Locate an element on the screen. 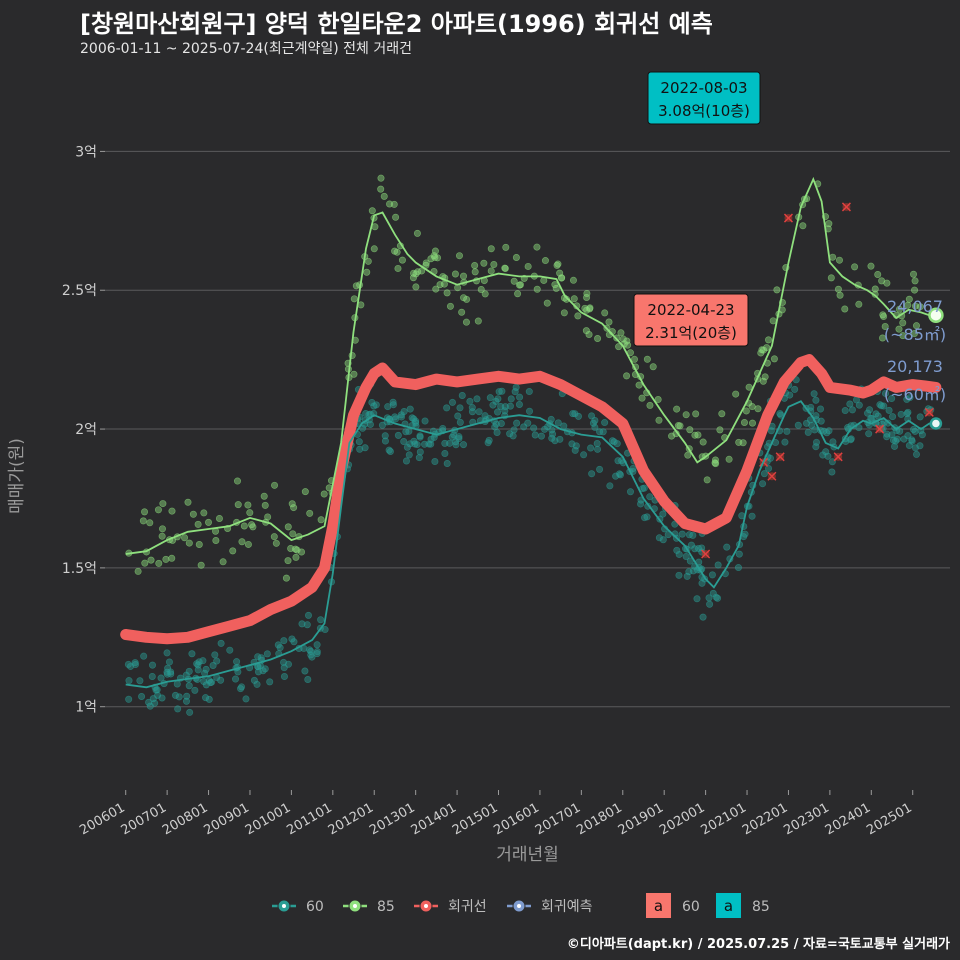 The height and width of the screenshot is (960, 960). legend-item-회귀선: 회귀선 is located at coordinates (450, 907).